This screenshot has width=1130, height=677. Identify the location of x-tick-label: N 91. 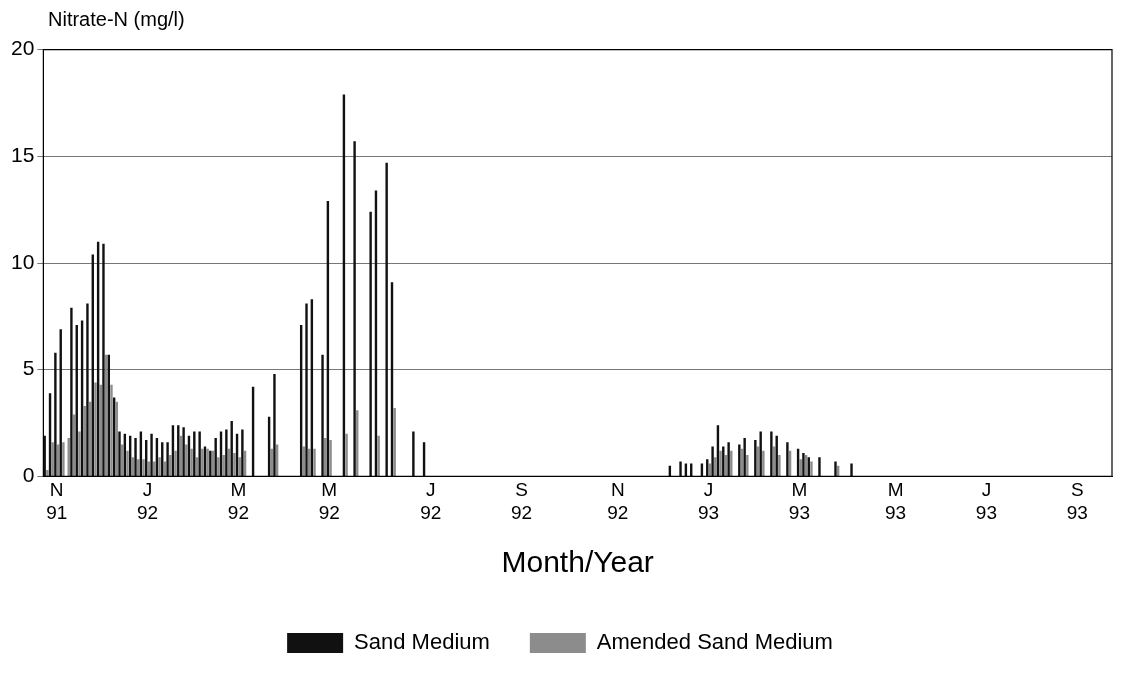
(57, 501).